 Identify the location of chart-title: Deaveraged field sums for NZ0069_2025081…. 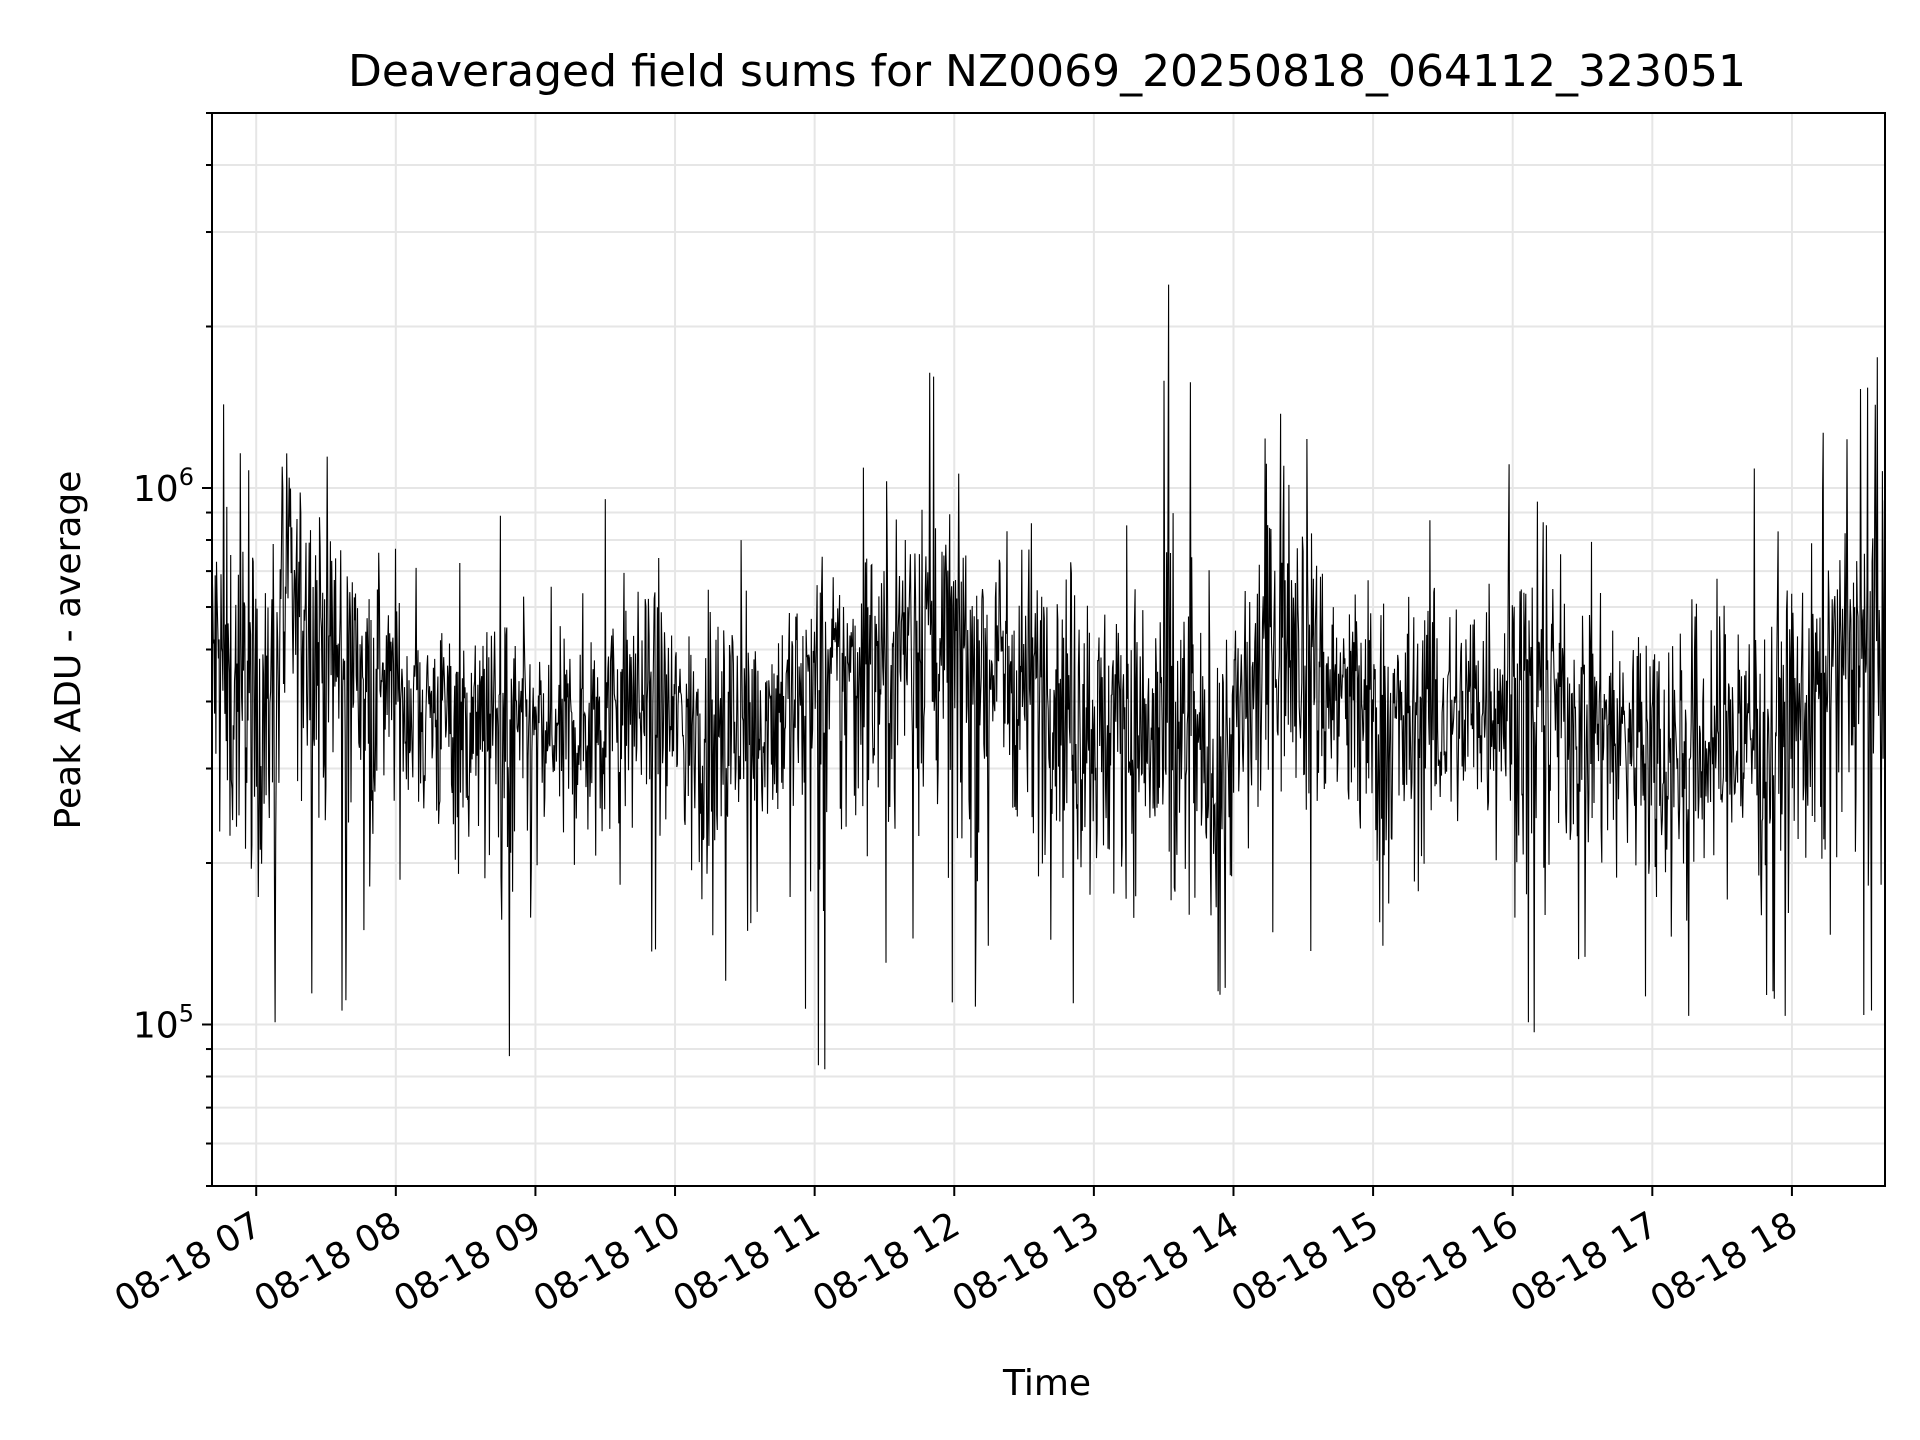
(1047, 71).